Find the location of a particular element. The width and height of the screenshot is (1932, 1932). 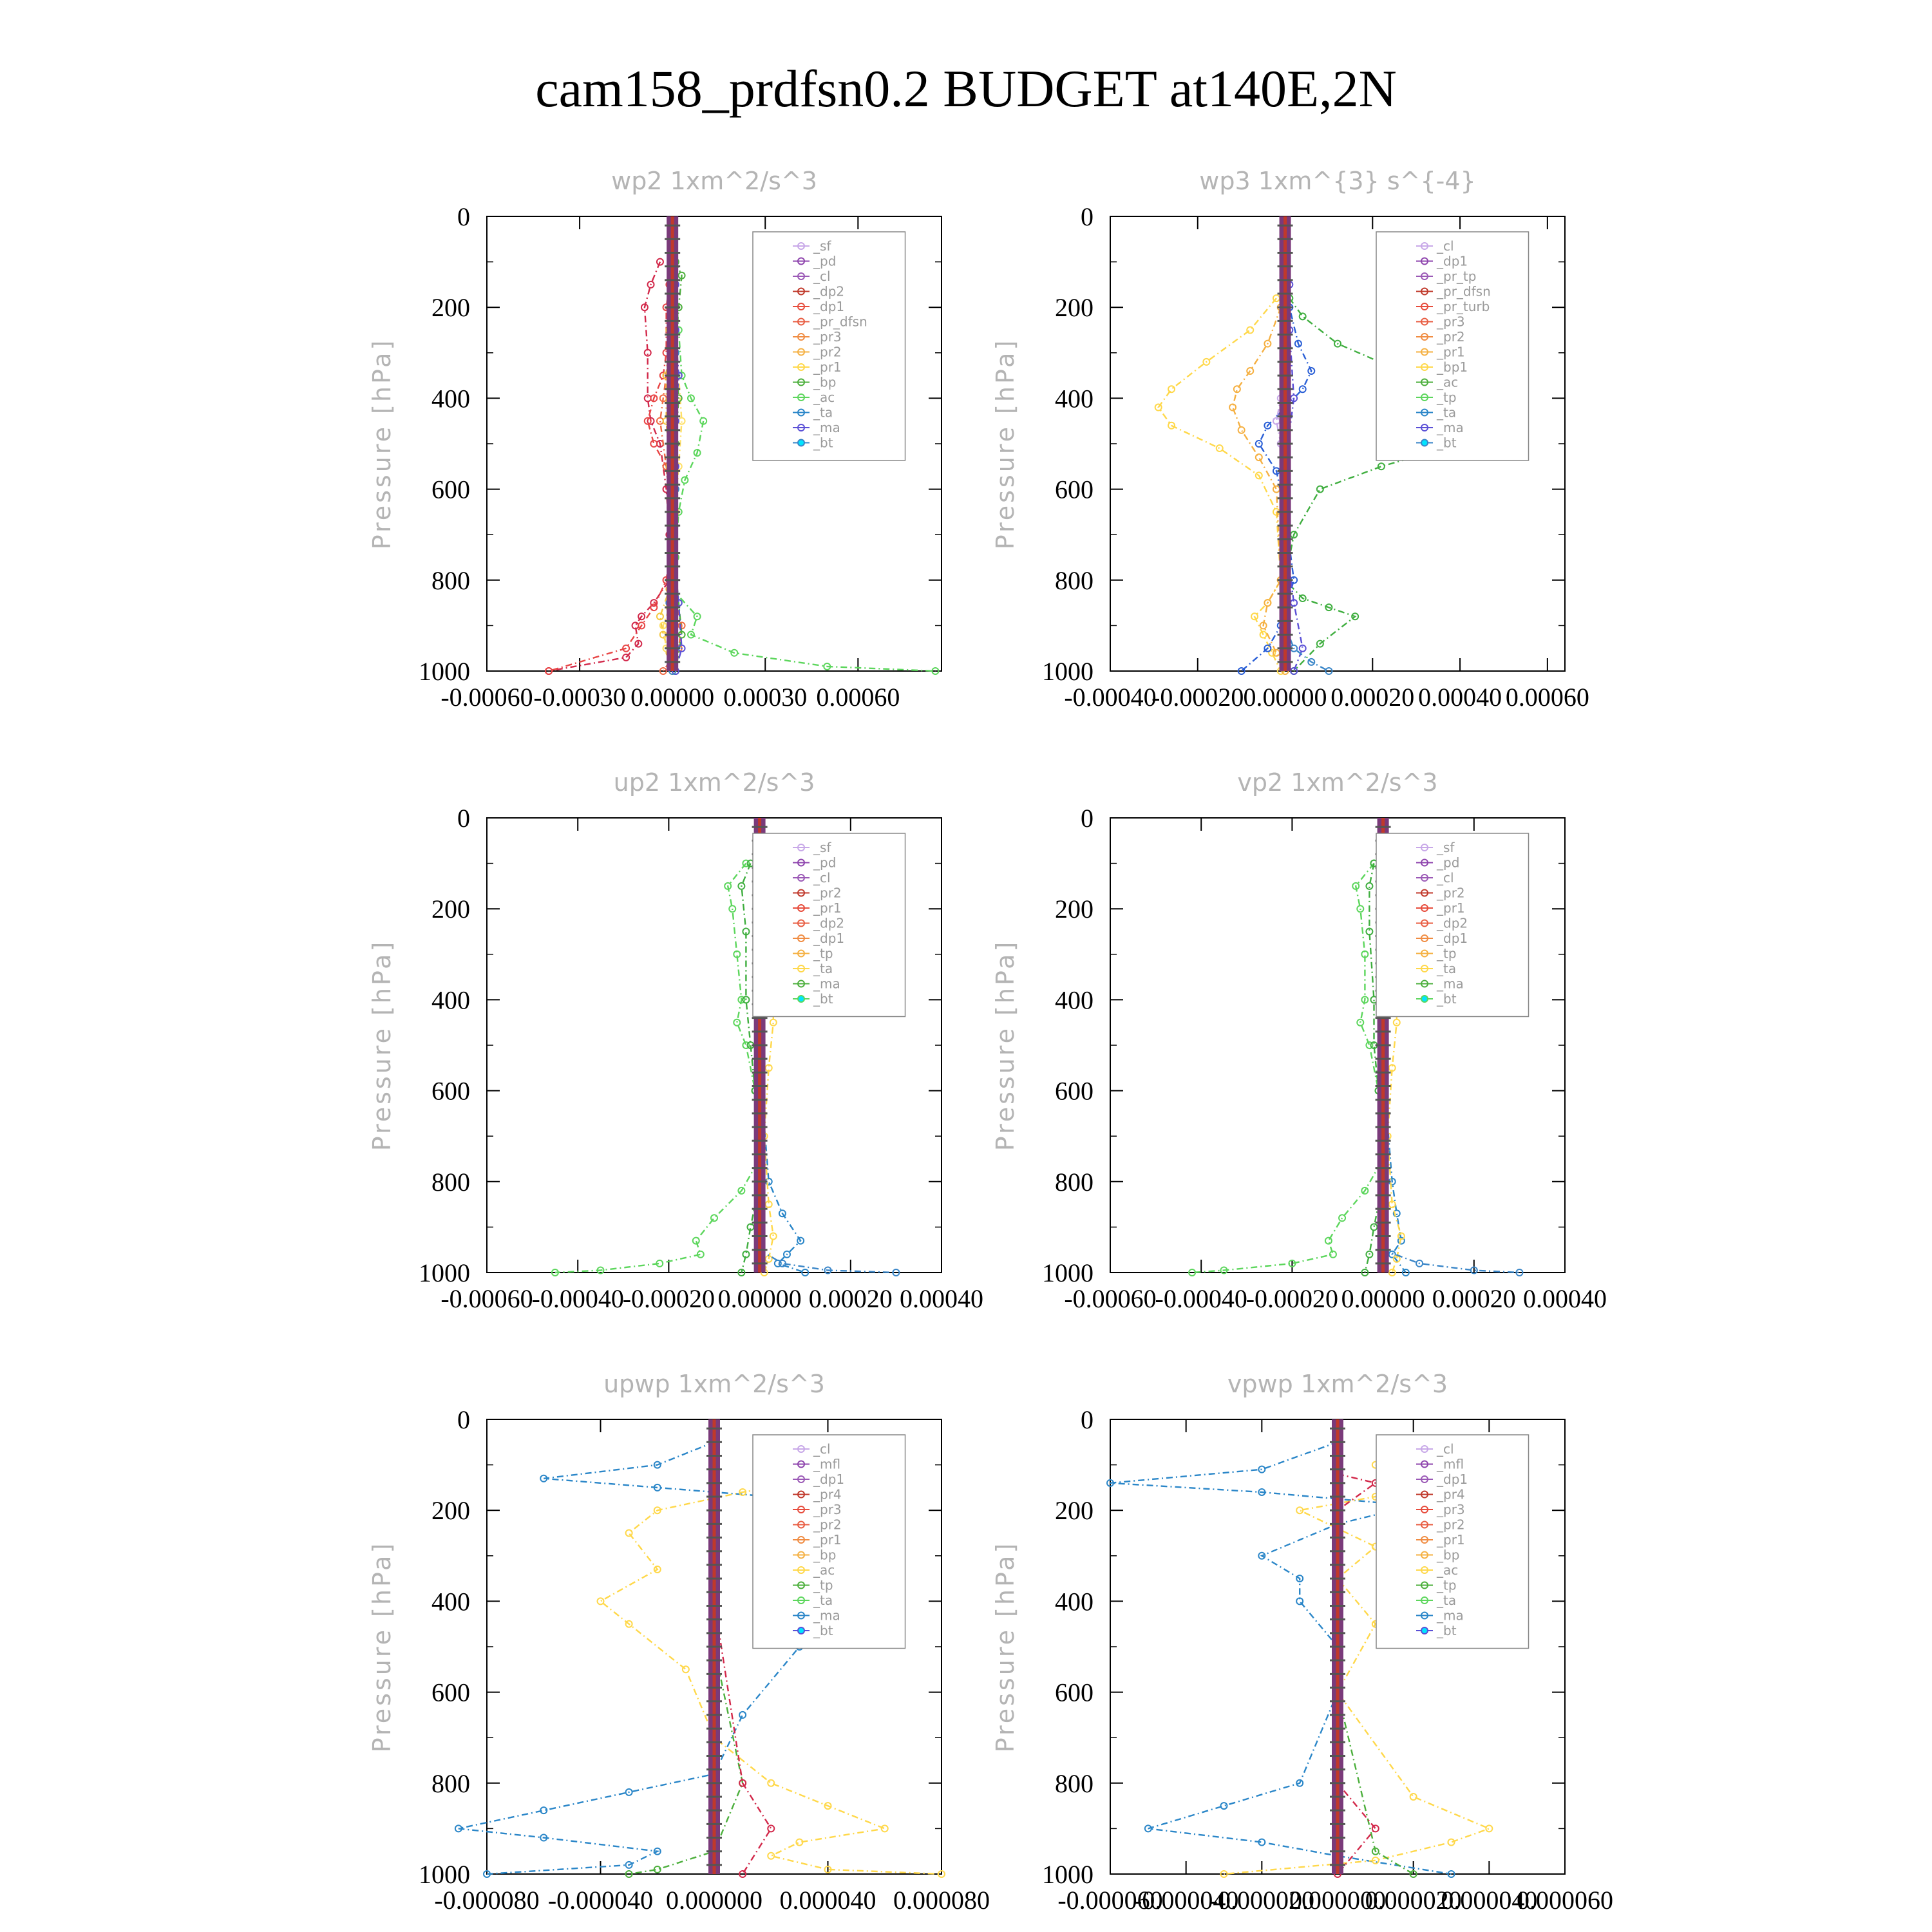

legend-entry: _ac is located at coordinates (1447, 1570).